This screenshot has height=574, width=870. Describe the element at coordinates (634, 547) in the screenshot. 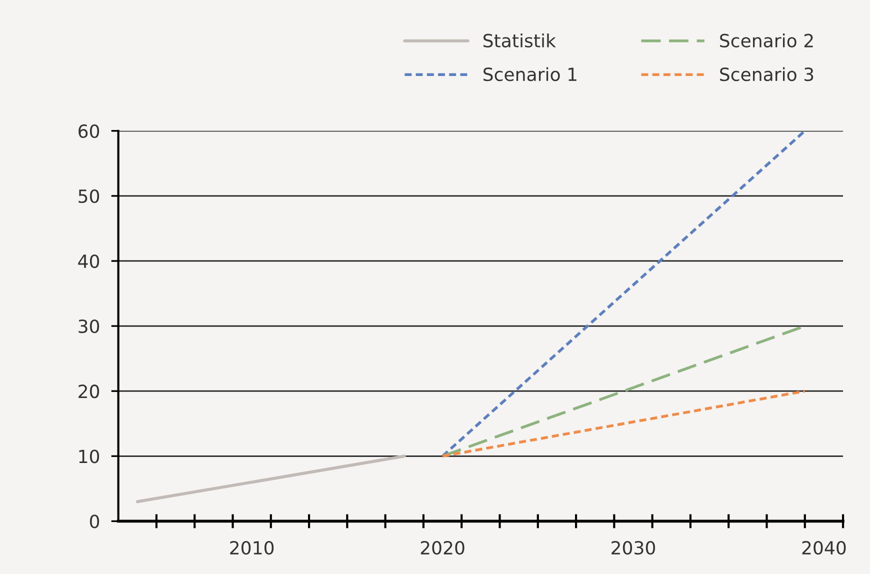

I see `x-tick-label: 2030` at that location.